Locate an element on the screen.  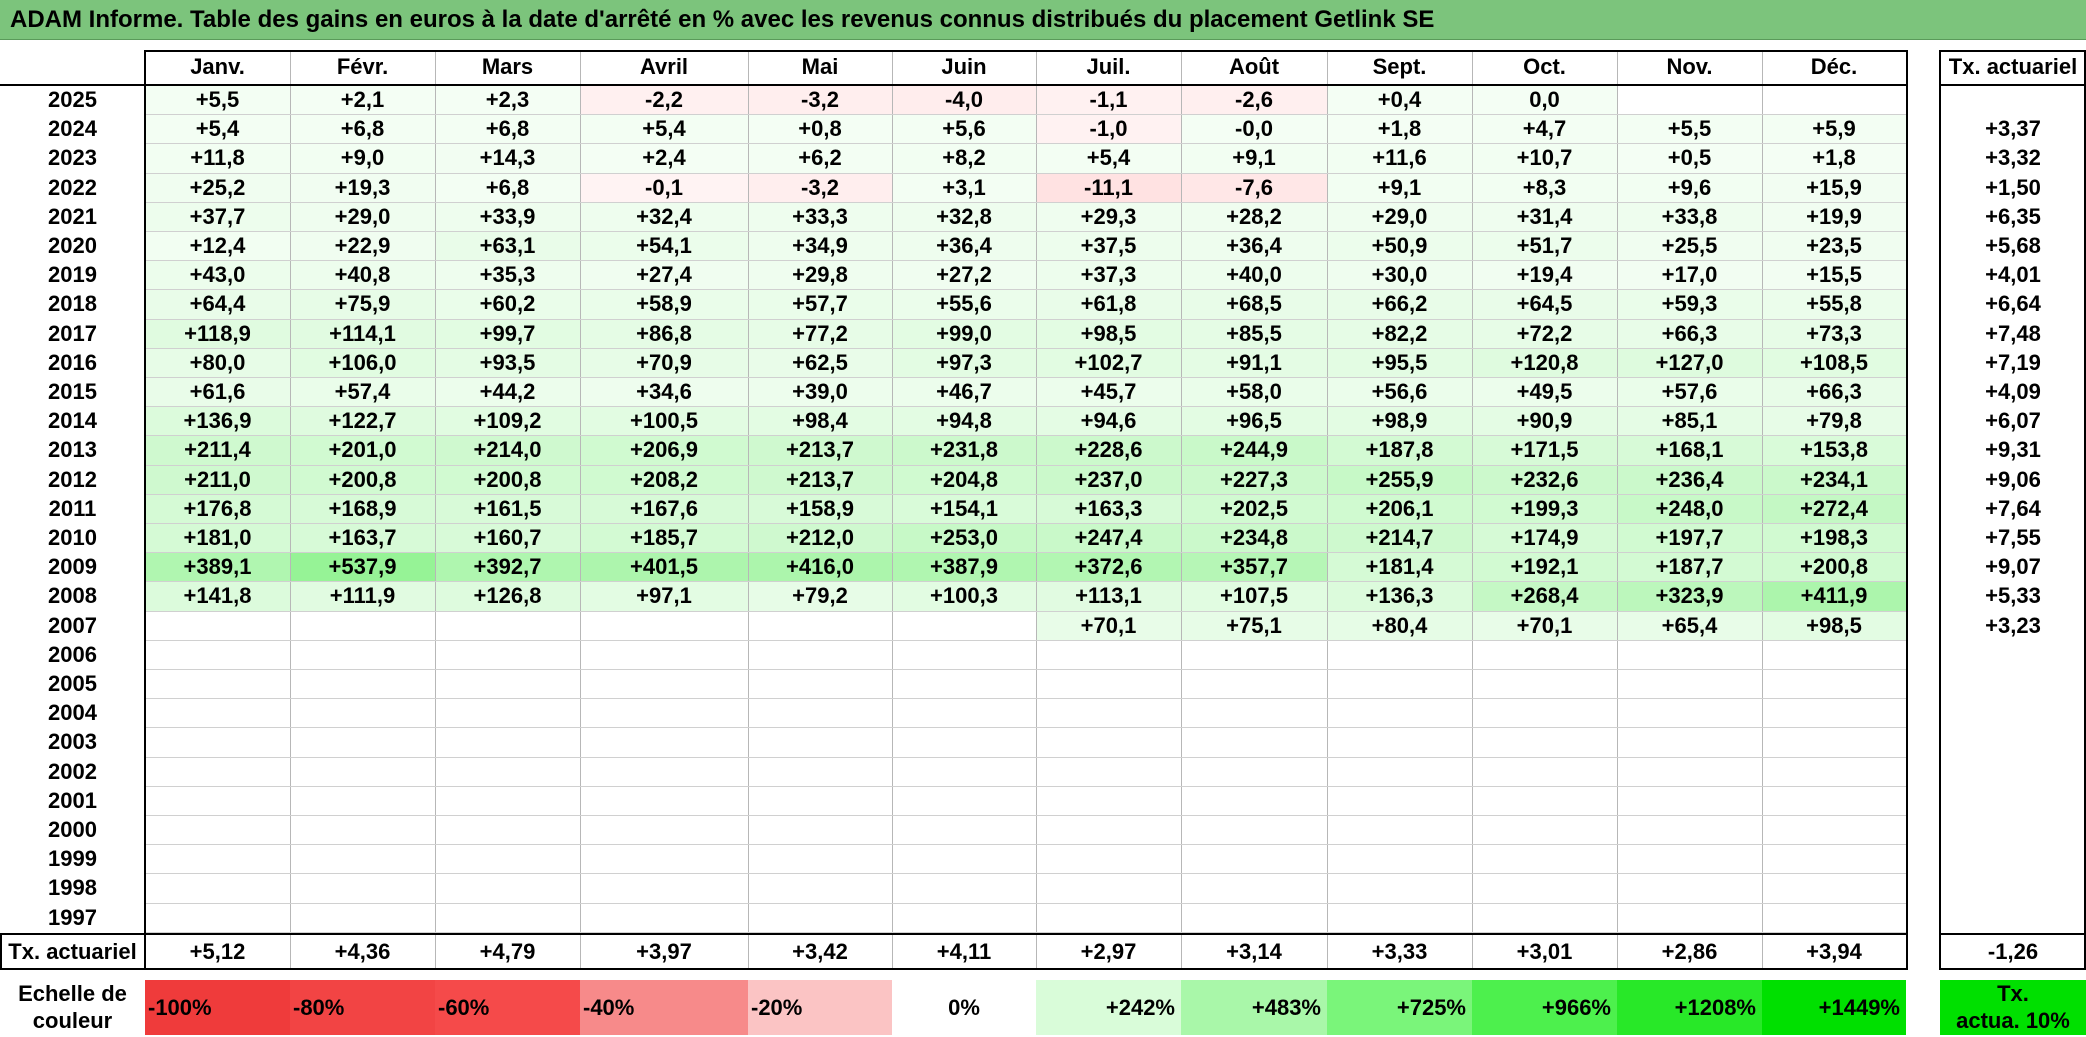
table-cell: +25,2 is located at coordinates (217, 187).